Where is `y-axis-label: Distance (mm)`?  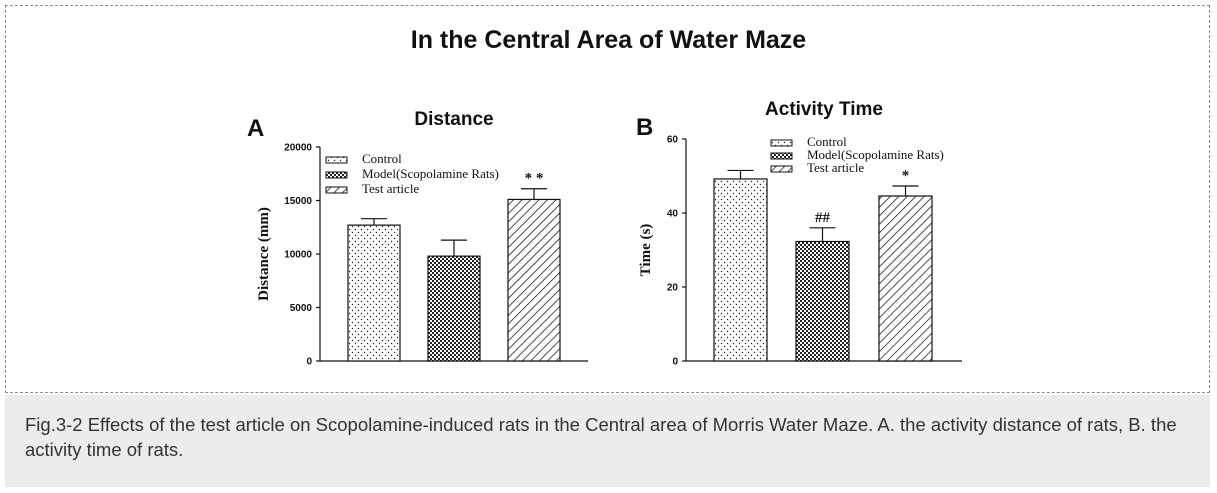 y-axis-label: Distance (mm) is located at coordinates (264, 254).